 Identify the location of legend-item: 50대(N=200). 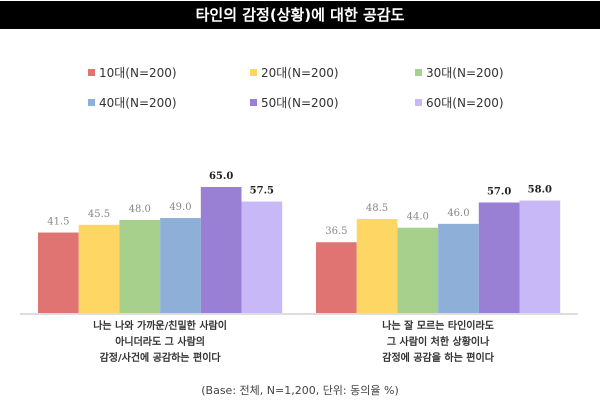
(294, 102).